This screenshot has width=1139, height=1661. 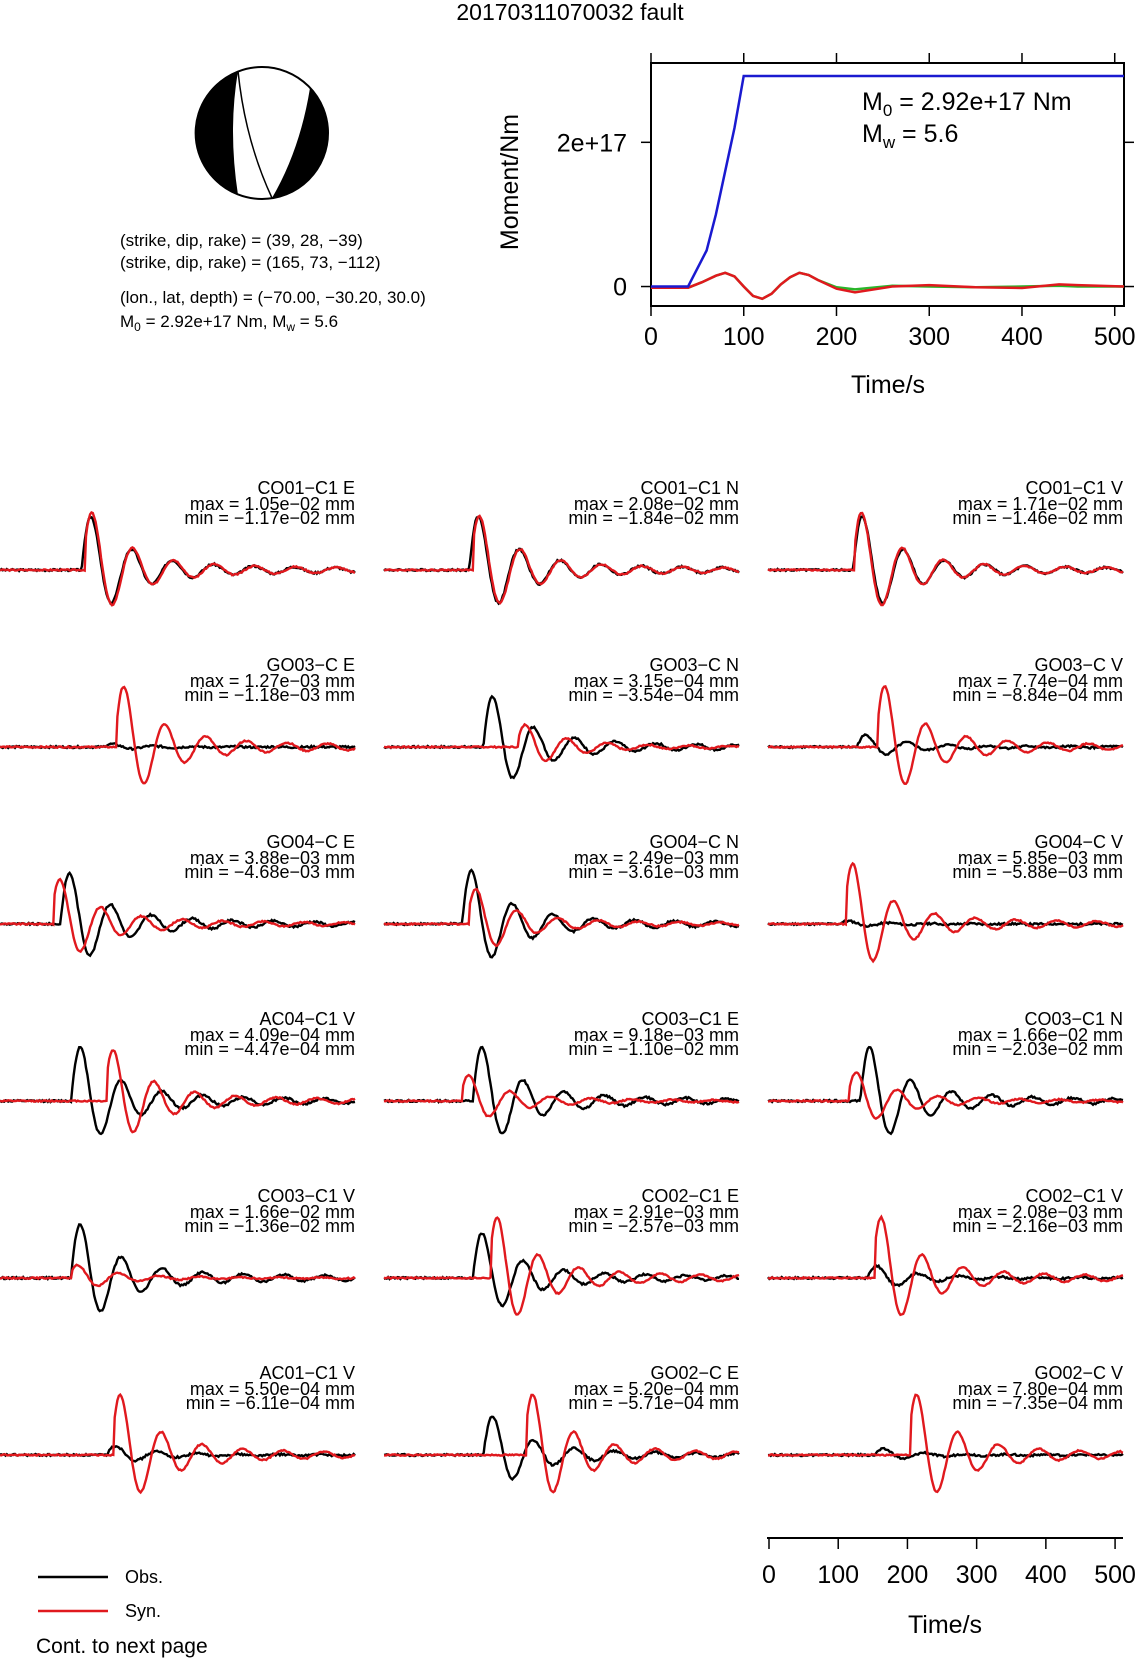 I want to click on legend-obs-label: Obs., so click(x=144, y=1577).